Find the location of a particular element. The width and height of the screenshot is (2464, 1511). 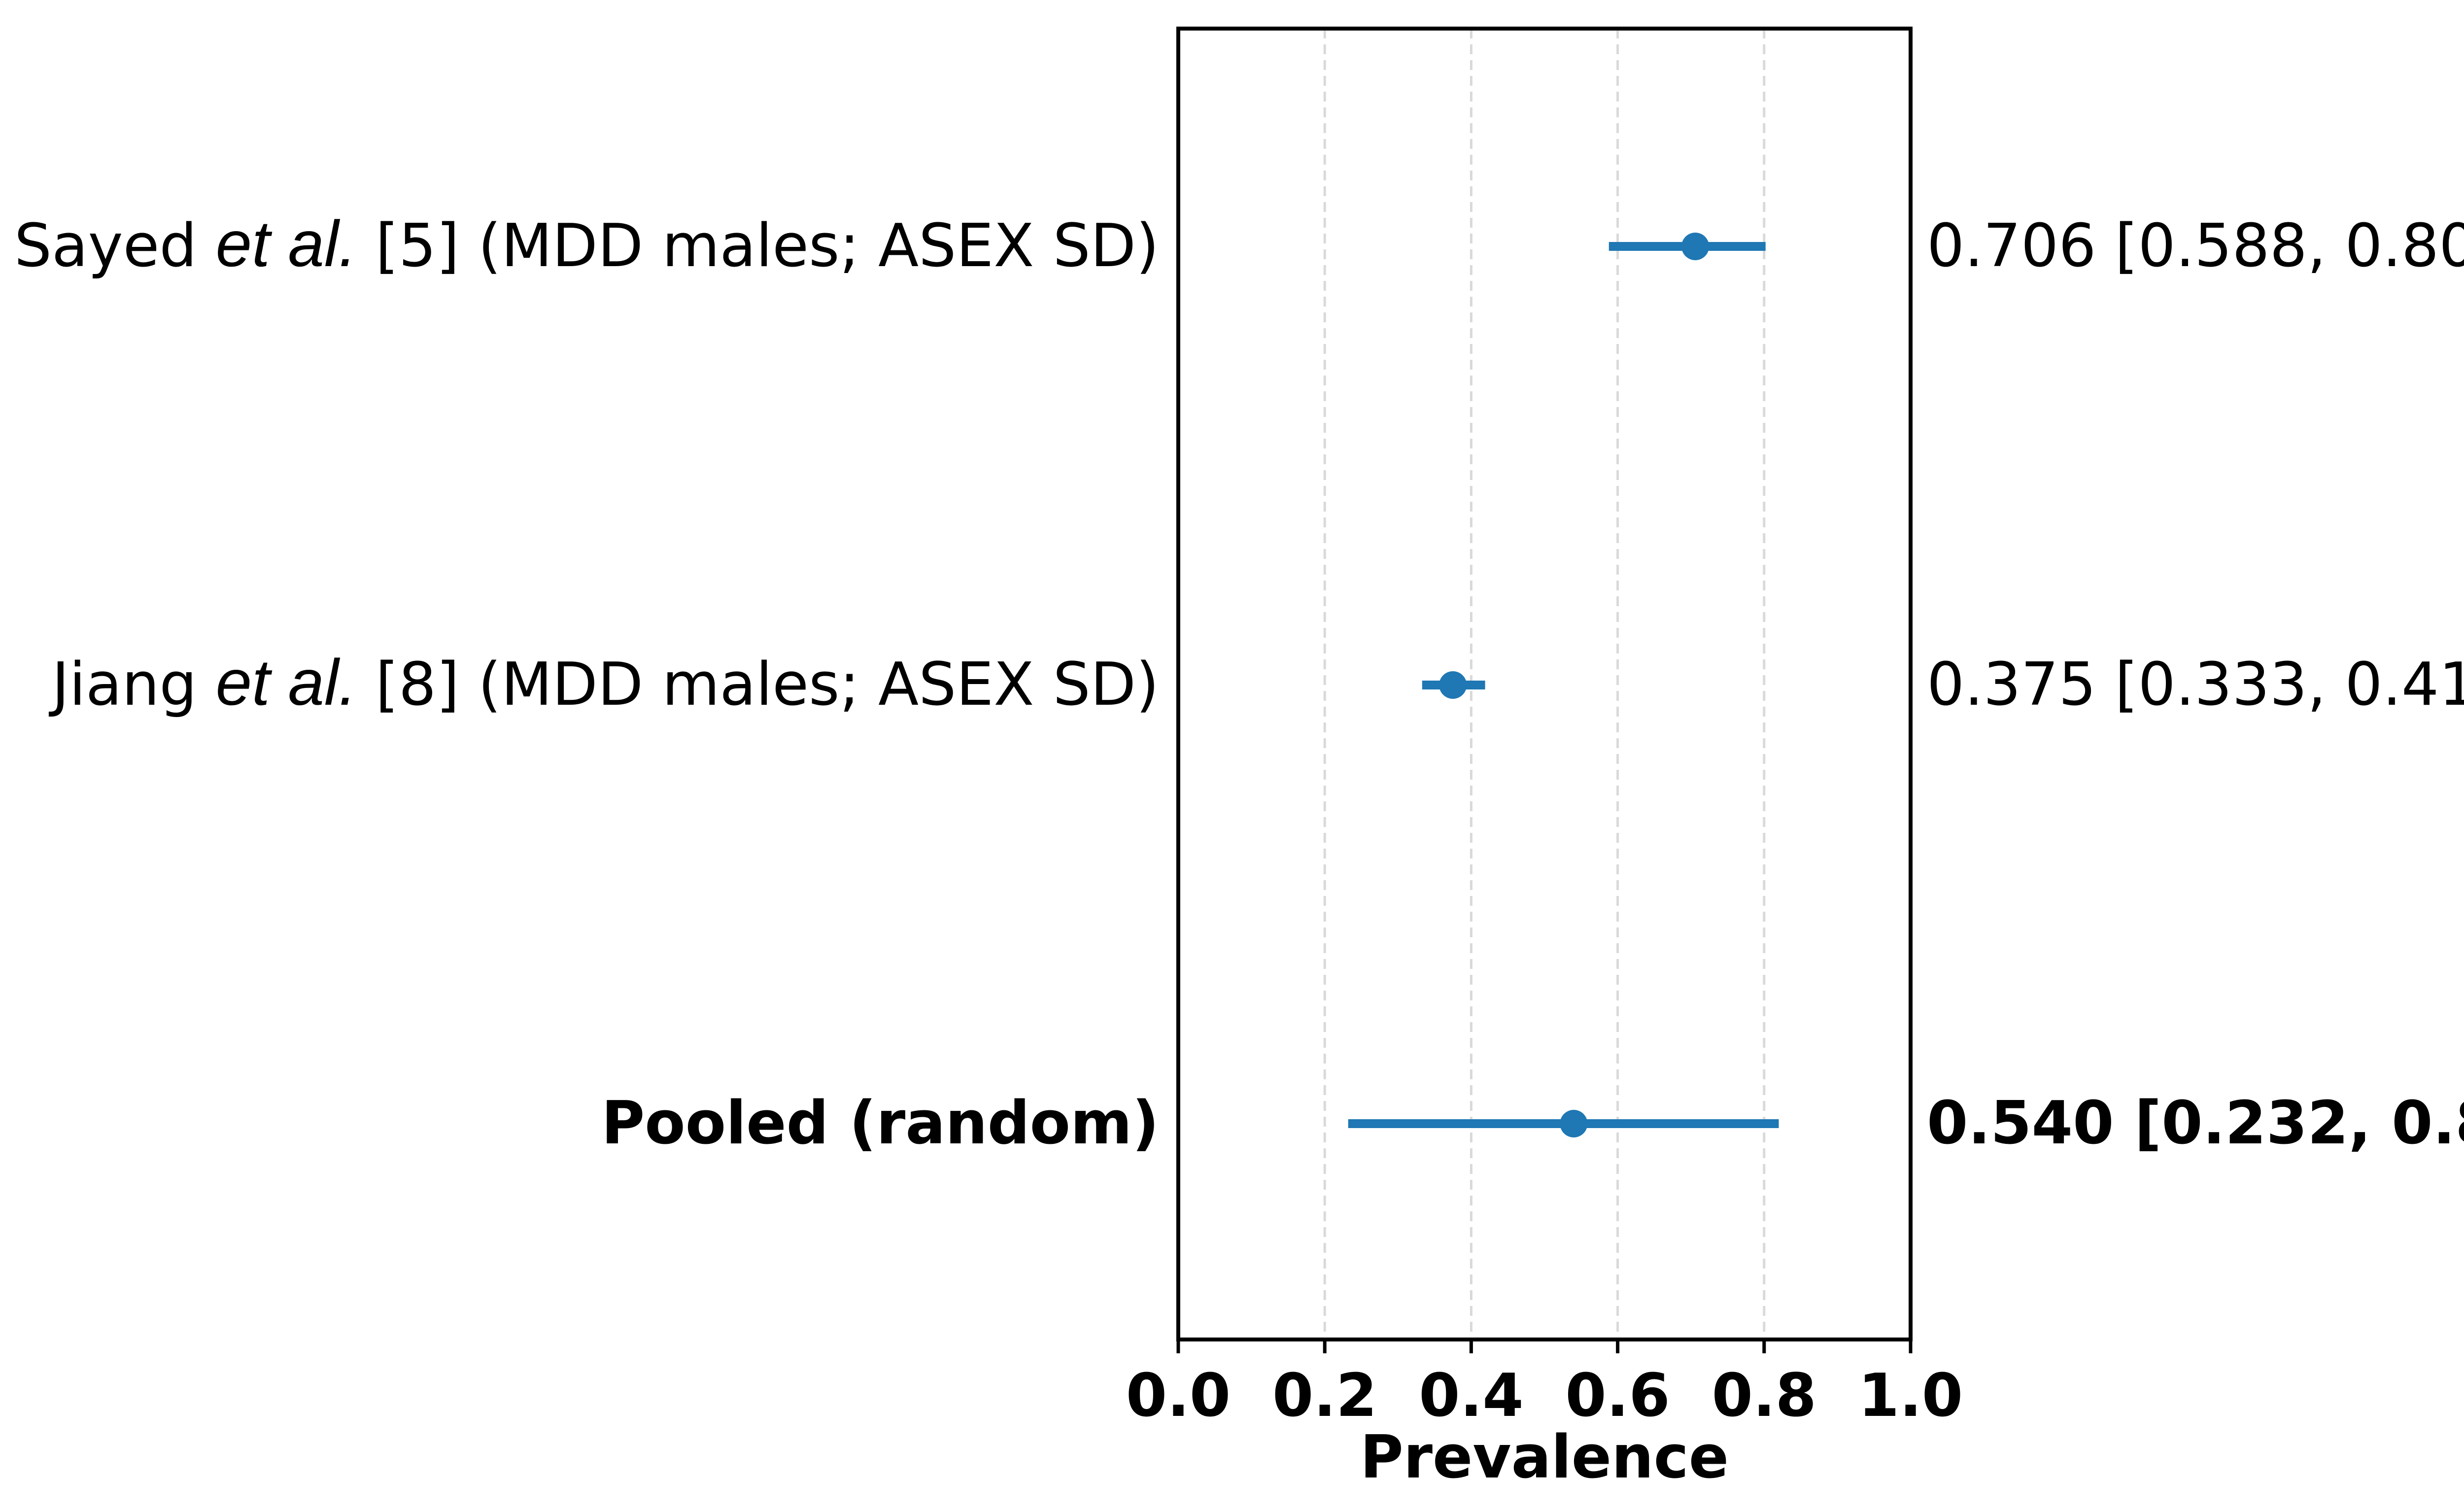

x-tick-label: 1.0 is located at coordinates (1910, 1396).